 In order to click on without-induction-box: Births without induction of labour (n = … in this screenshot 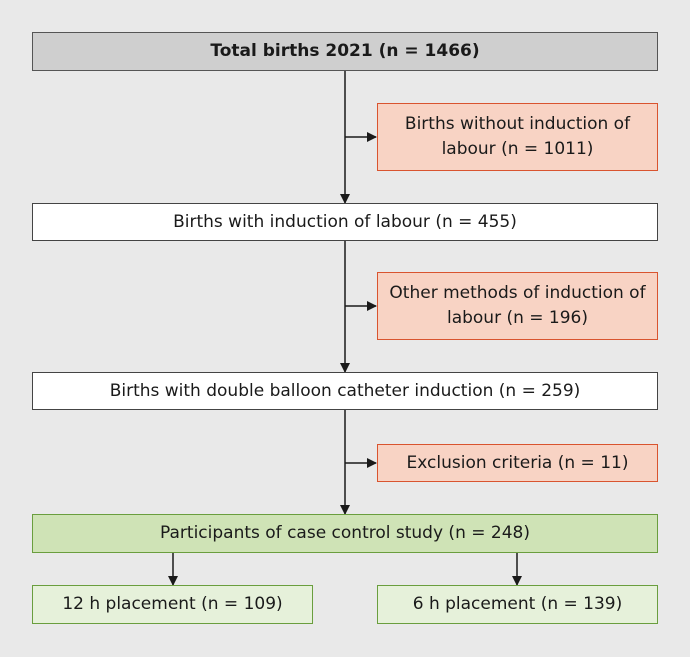, I will do `click(517, 137)`.